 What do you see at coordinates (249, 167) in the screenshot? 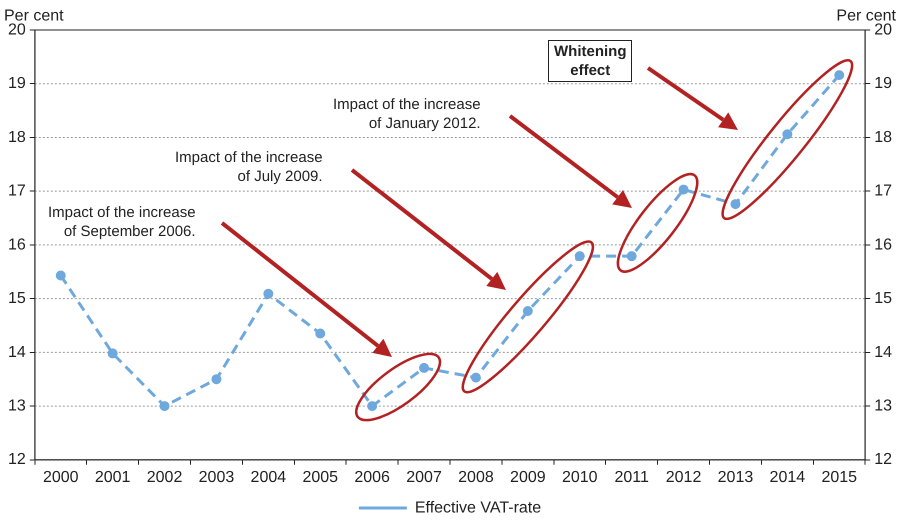
I see `annotation: Impact of the increase of July 2009.` at bounding box center [249, 167].